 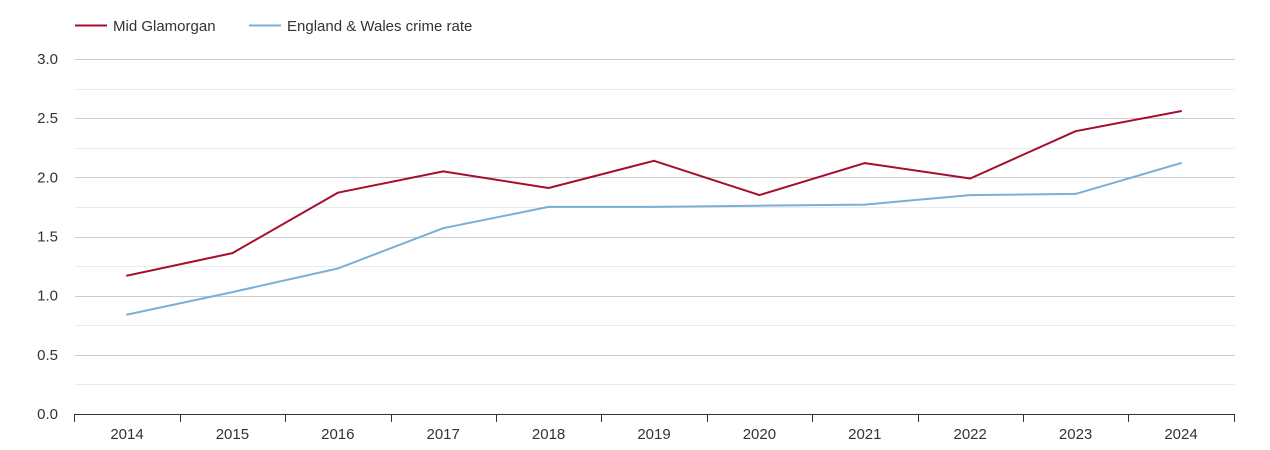 I want to click on legend-label: Mid Glamorgan, so click(x=164, y=26).